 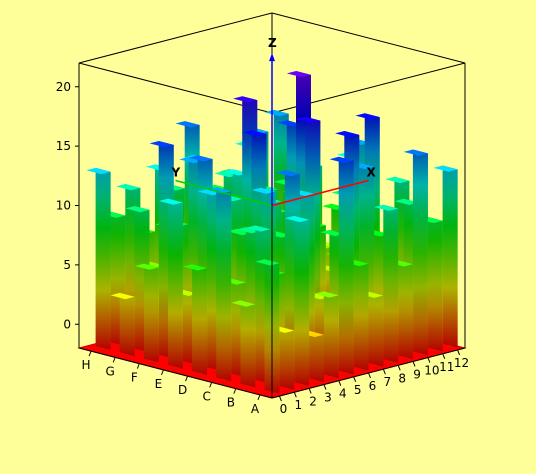 What do you see at coordinates (272, 43) in the screenshot?
I see `z-axis-title: Z` at bounding box center [272, 43].